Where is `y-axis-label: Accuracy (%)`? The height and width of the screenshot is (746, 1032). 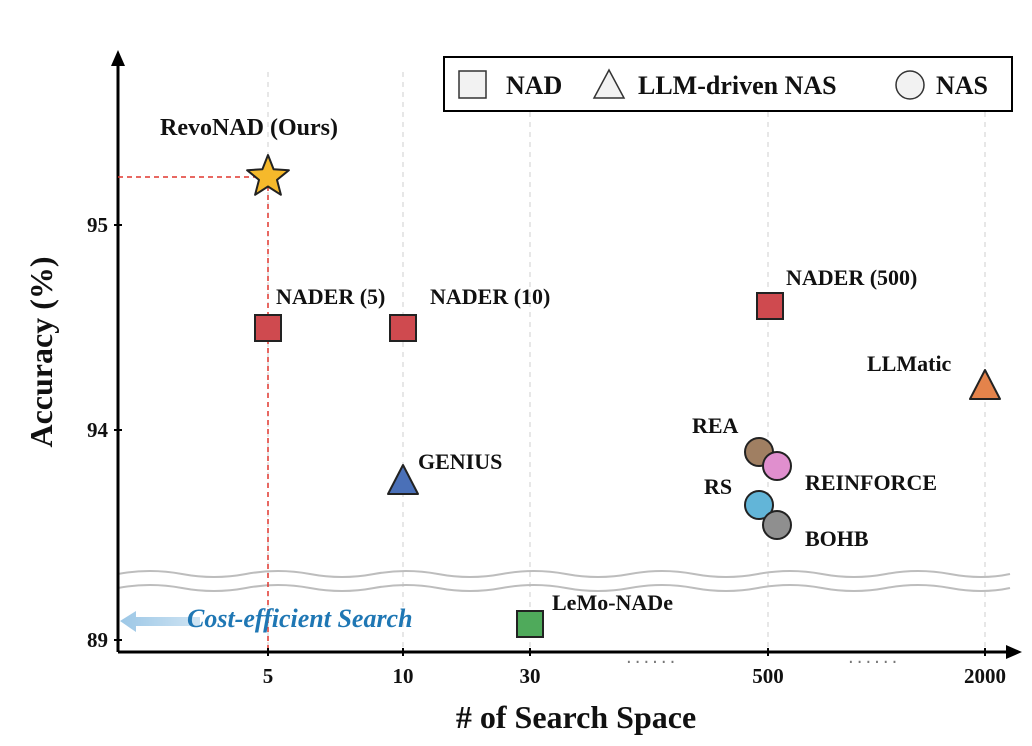 y-axis-label: Accuracy (%) is located at coordinates (41, 351).